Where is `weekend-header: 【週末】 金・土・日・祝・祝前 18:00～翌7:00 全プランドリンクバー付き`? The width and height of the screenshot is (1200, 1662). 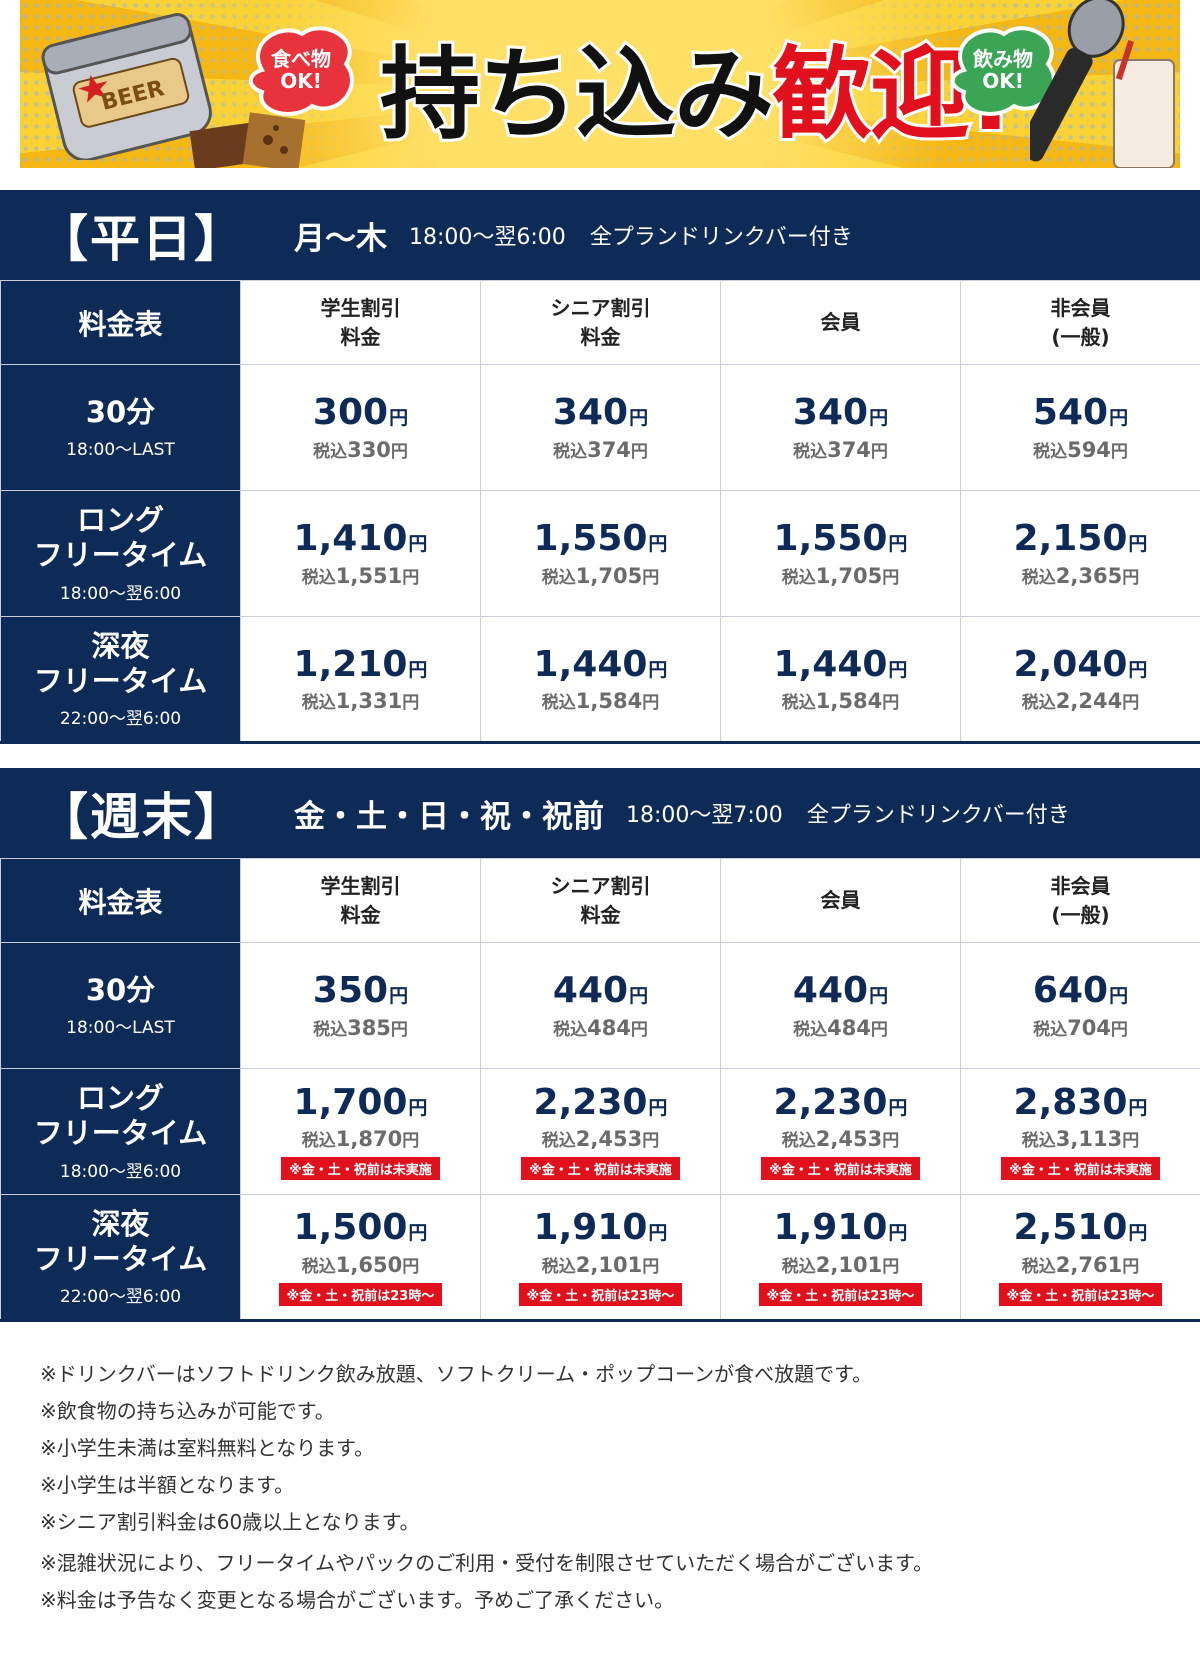 weekend-header: 【週末】 金・土・日・祝・祝前 18:00～翌7:00 全プランドリンクバー付き is located at coordinates (600, 813).